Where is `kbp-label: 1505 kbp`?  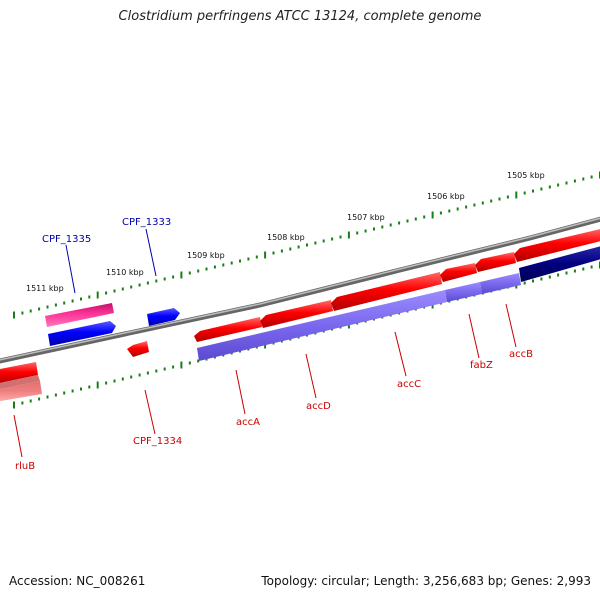
kbp-label: 1505 kbp is located at coordinates (526, 175).